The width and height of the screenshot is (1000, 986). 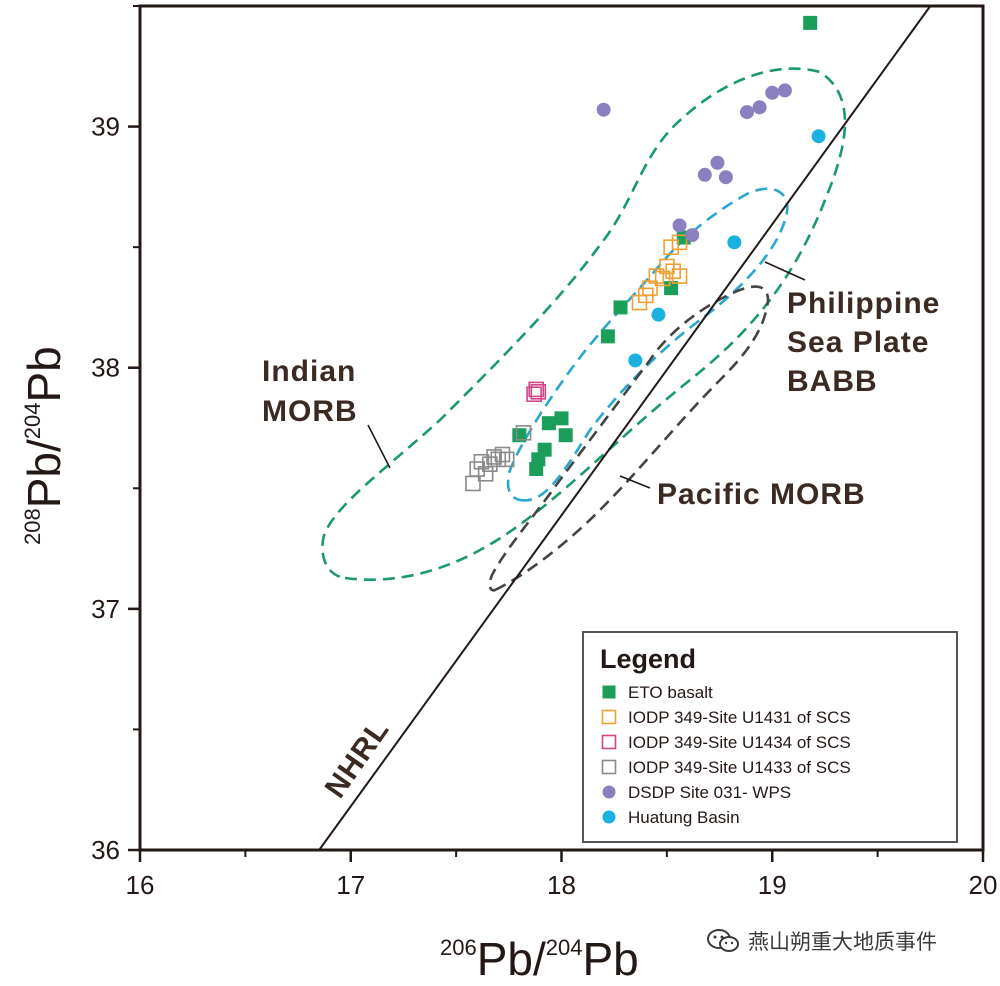 I want to click on x-tick-label: 18, so click(x=561, y=885).